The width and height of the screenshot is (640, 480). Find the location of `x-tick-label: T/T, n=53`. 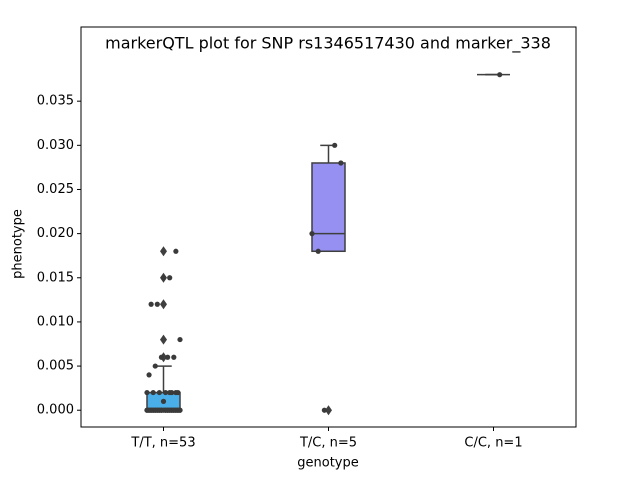

x-tick-label: T/T, n=53 is located at coordinates (162, 443).